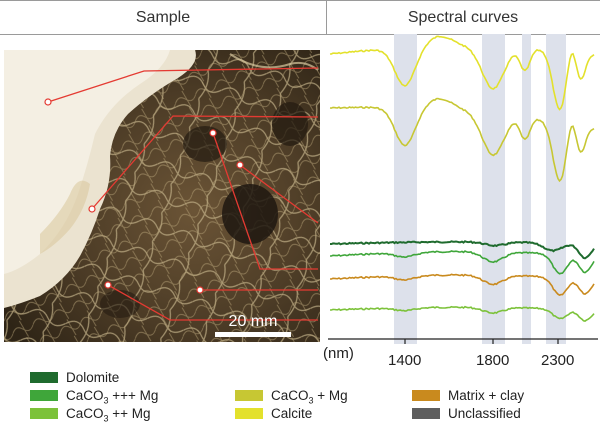 The image size is (600, 425). What do you see at coordinates (309, 397) in the screenshot?
I see `legend-label: CaCO3 + Mg` at bounding box center [309, 397].